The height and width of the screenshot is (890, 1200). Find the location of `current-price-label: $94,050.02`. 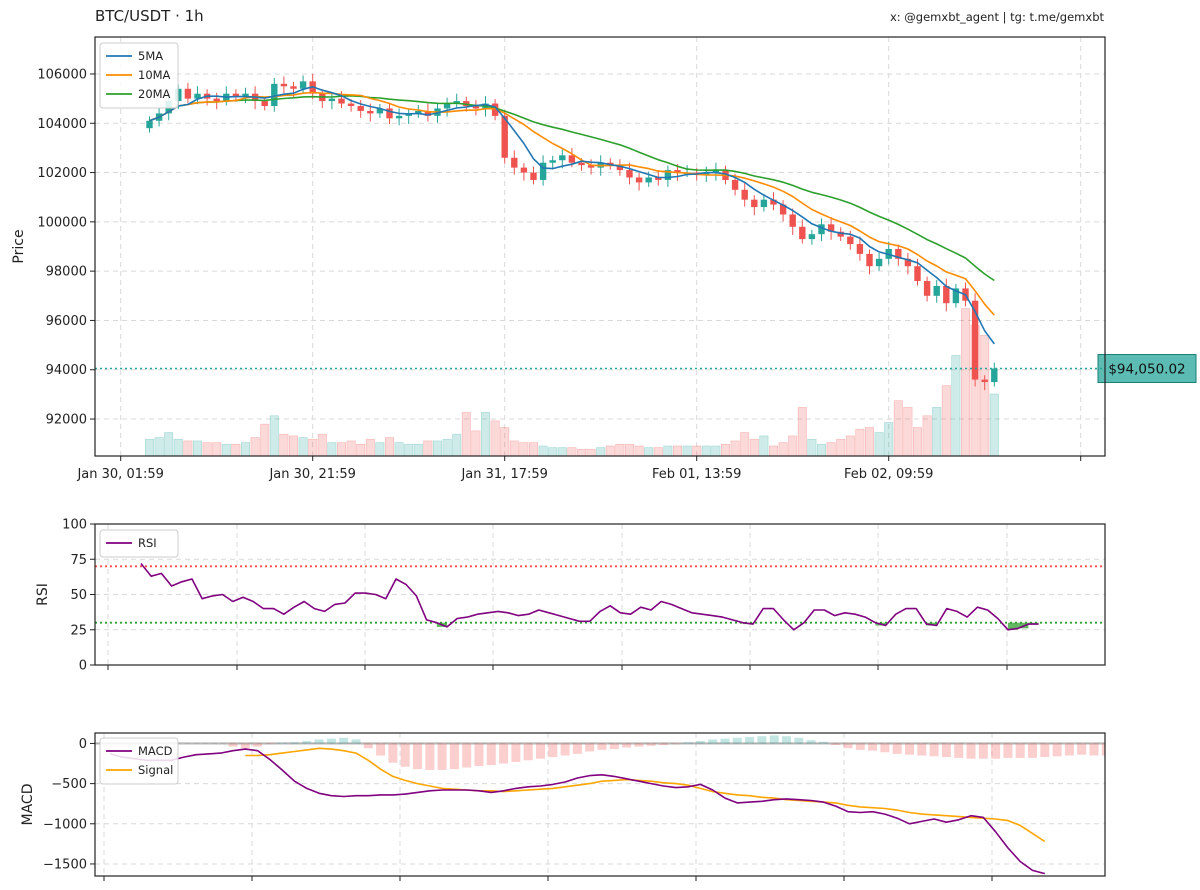

current-price-label: $94,050.02 is located at coordinates (1146, 370).